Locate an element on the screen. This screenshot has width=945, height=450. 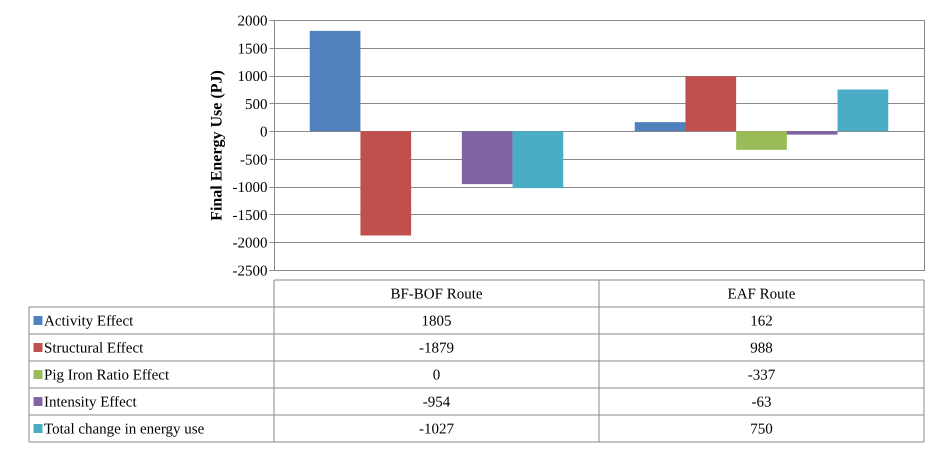
y-tick-label: -1000 is located at coordinates (250, 188).